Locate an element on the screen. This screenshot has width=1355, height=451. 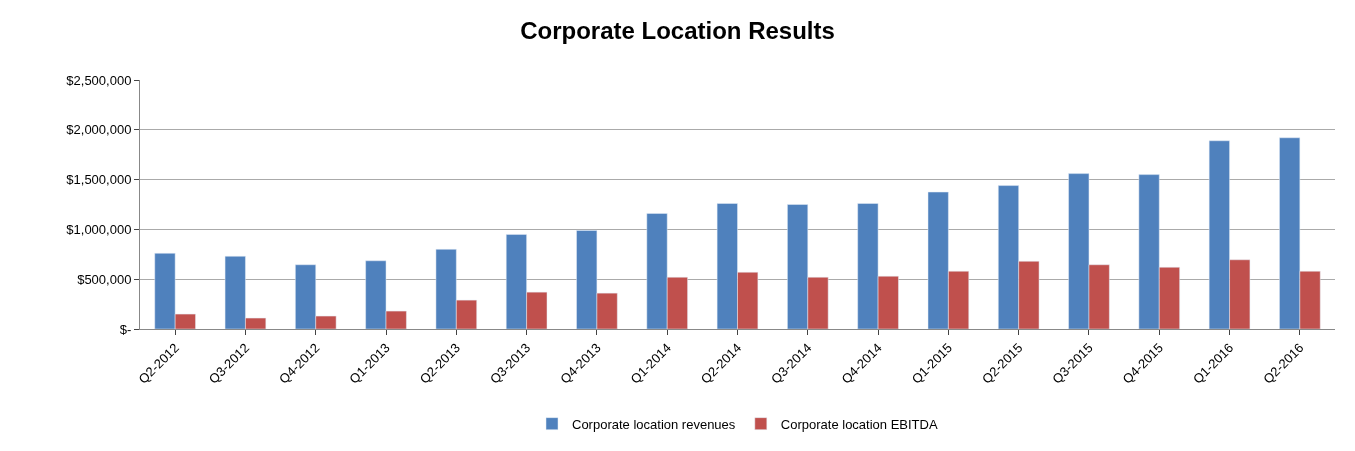
legend-label: Corporate location revenues is located at coordinates (654, 424).